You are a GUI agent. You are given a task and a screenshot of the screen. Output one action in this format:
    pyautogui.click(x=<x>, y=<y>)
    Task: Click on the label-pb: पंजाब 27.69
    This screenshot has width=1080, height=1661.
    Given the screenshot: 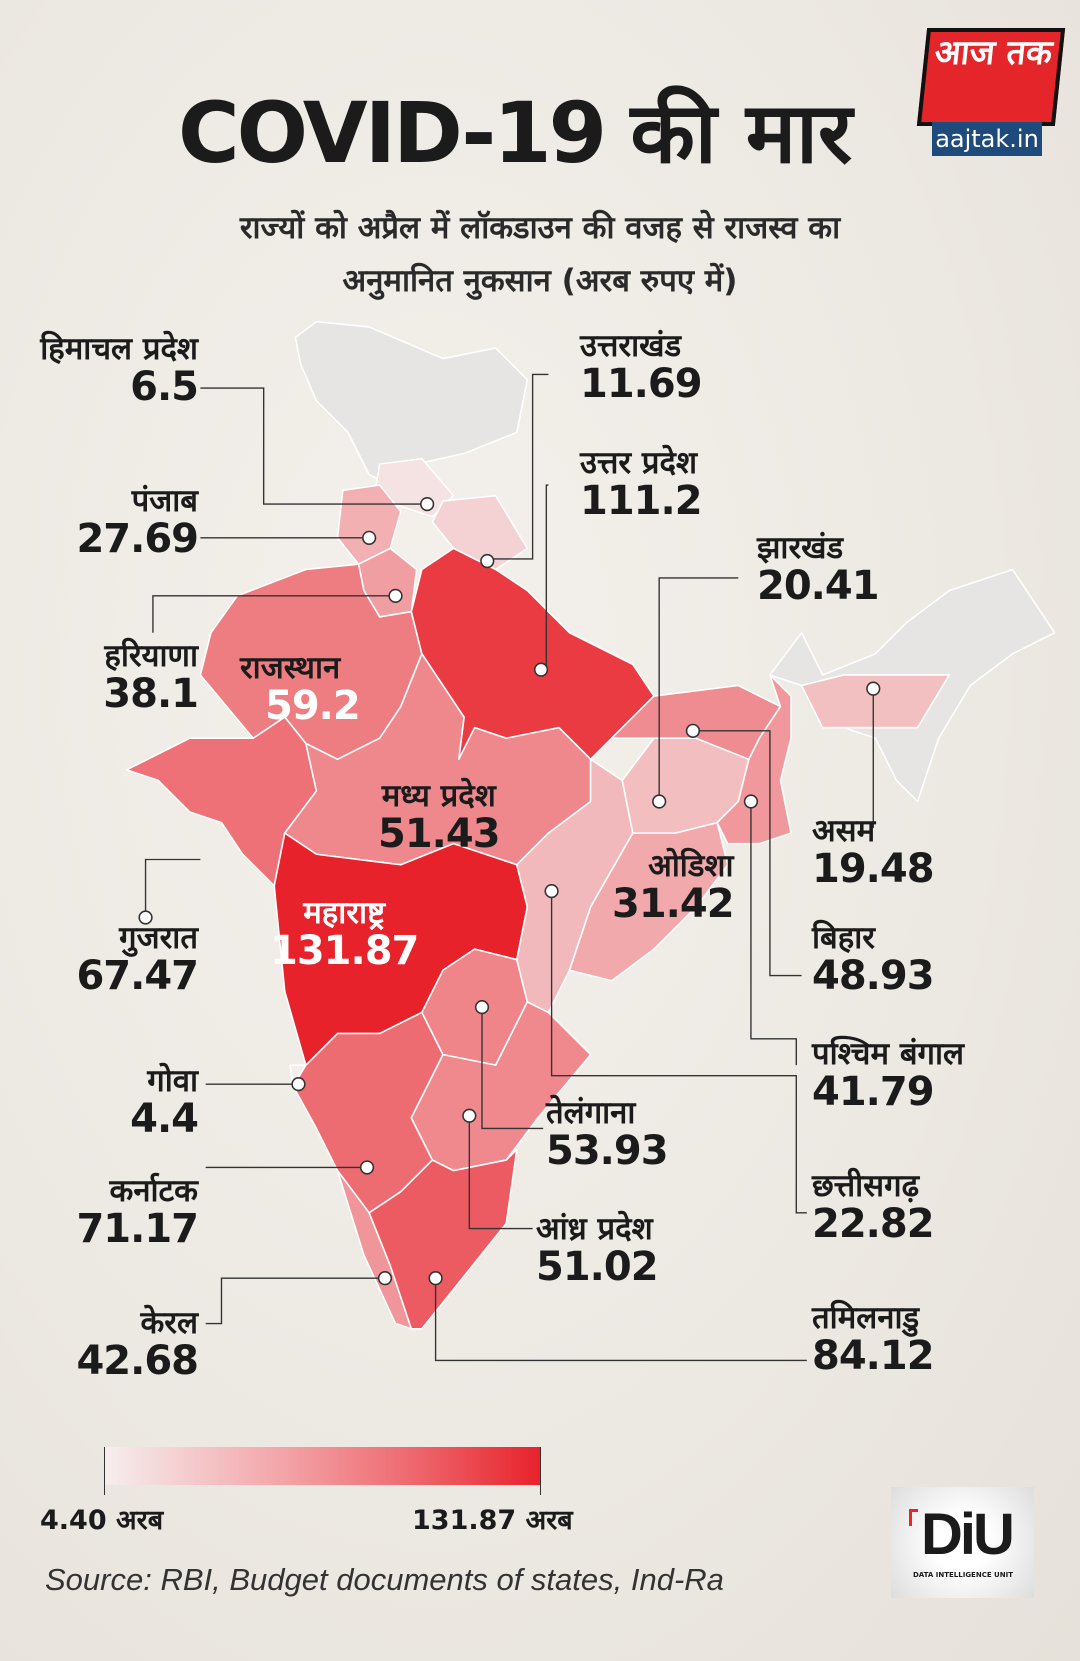 What is the action you would take?
    pyautogui.click(x=137, y=522)
    